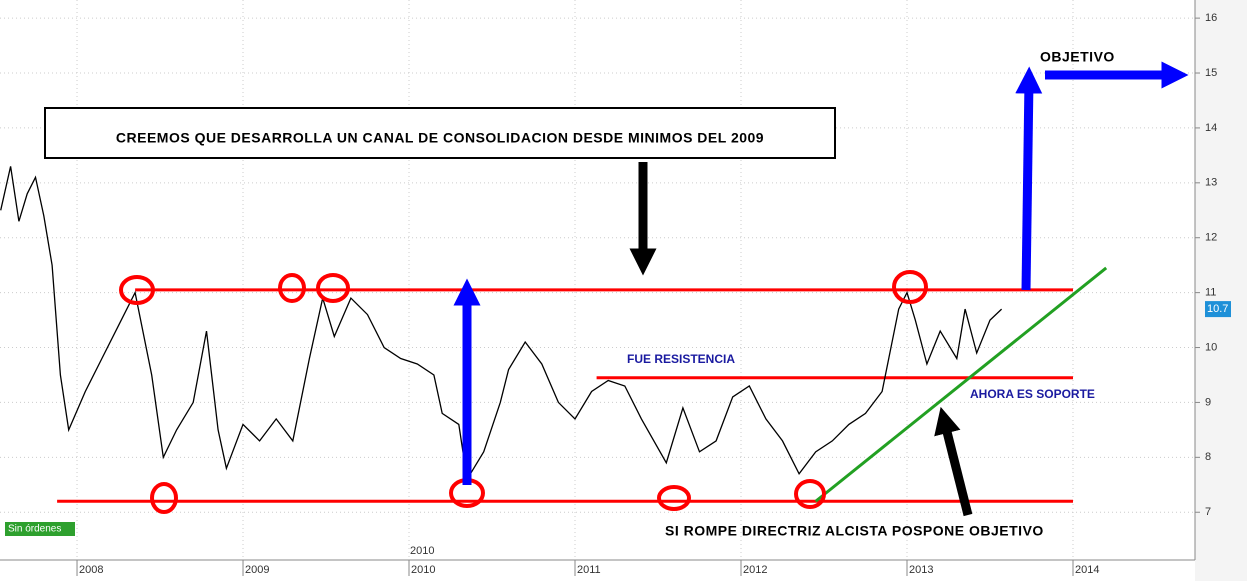  What do you see at coordinates (1211, 128) in the screenshot?
I see `y-tick-label: 14` at bounding box center [1211, 128].